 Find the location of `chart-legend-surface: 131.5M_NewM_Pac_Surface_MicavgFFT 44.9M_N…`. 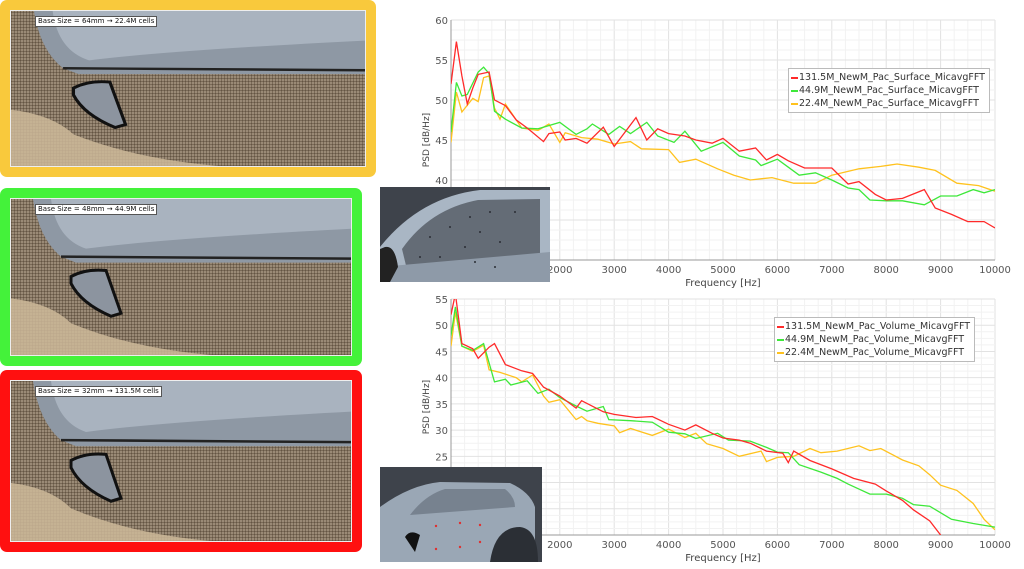

chart-legend-surface: 131.5M_NewM_Pac_Surface_MicavgFFT 44.9M_N… is located at coordinates (889, 90).